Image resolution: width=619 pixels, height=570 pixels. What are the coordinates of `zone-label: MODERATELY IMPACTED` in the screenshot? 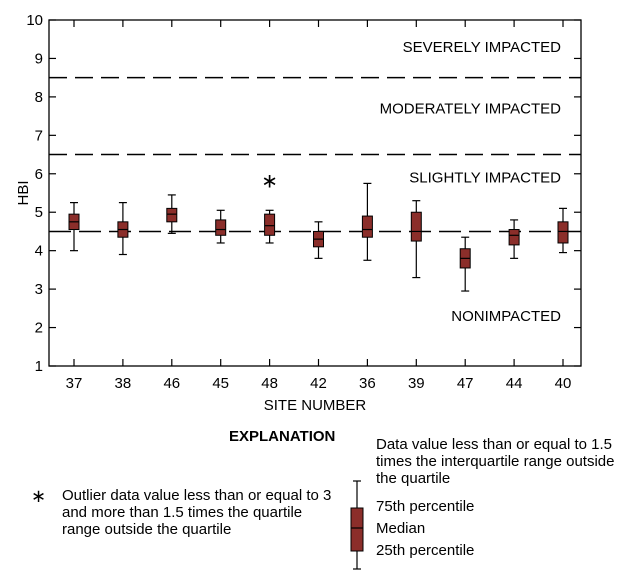 It's located at (471, 108).